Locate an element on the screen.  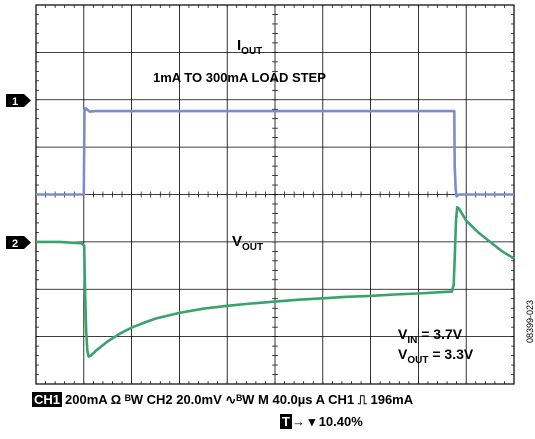
ch1-tag: CH1 is located at coordinates (47, 399).